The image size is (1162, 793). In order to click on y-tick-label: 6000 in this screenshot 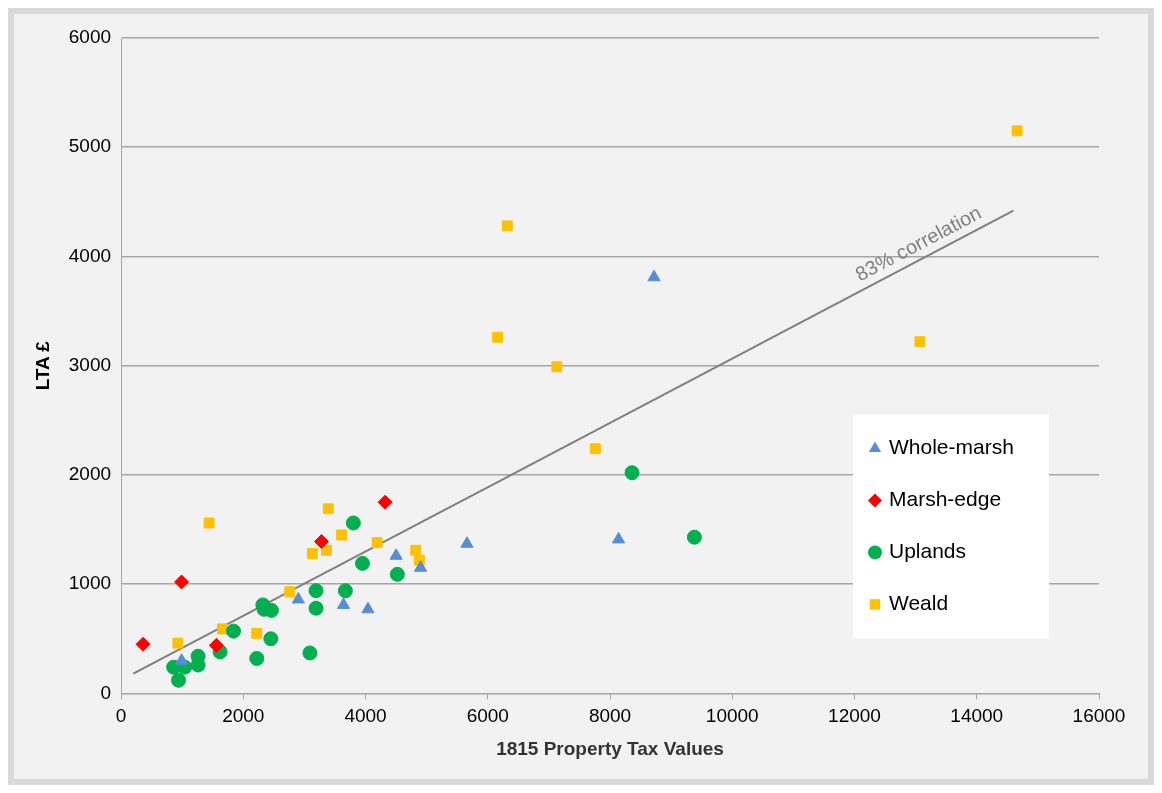, I will do `click(90, 37)`.